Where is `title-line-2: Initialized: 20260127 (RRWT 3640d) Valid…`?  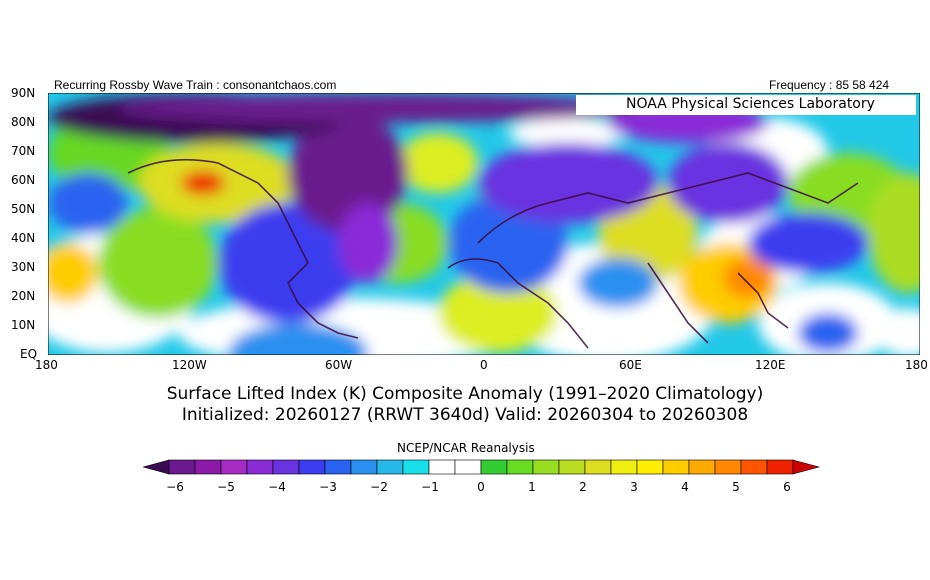 title-line-2: Initialized: 20260127 (RRWT 3640d) Valid… is located at coordinates (465, 415).